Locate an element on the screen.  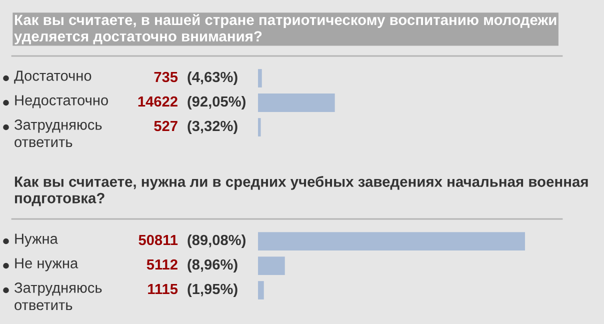
y-tick-label: Достаточно is located at coordinates (53, 77).